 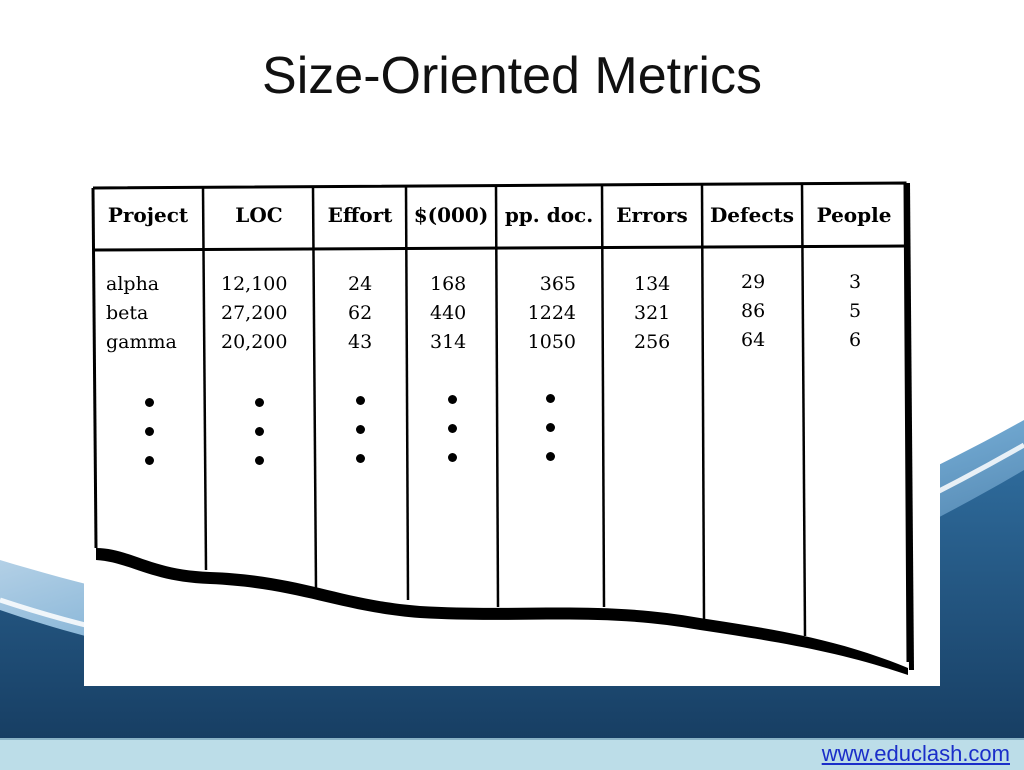 I want to click on column-project: alpha beta gamma, so click(x=141, y=313).